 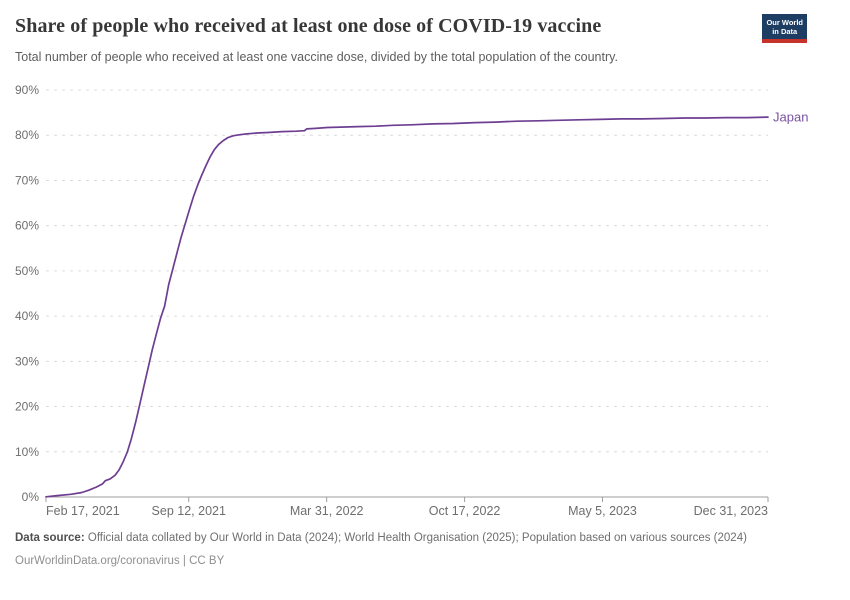 I want to click on x-axis-tick-label: Sep 12, 2021, so click(x=189, y=511).